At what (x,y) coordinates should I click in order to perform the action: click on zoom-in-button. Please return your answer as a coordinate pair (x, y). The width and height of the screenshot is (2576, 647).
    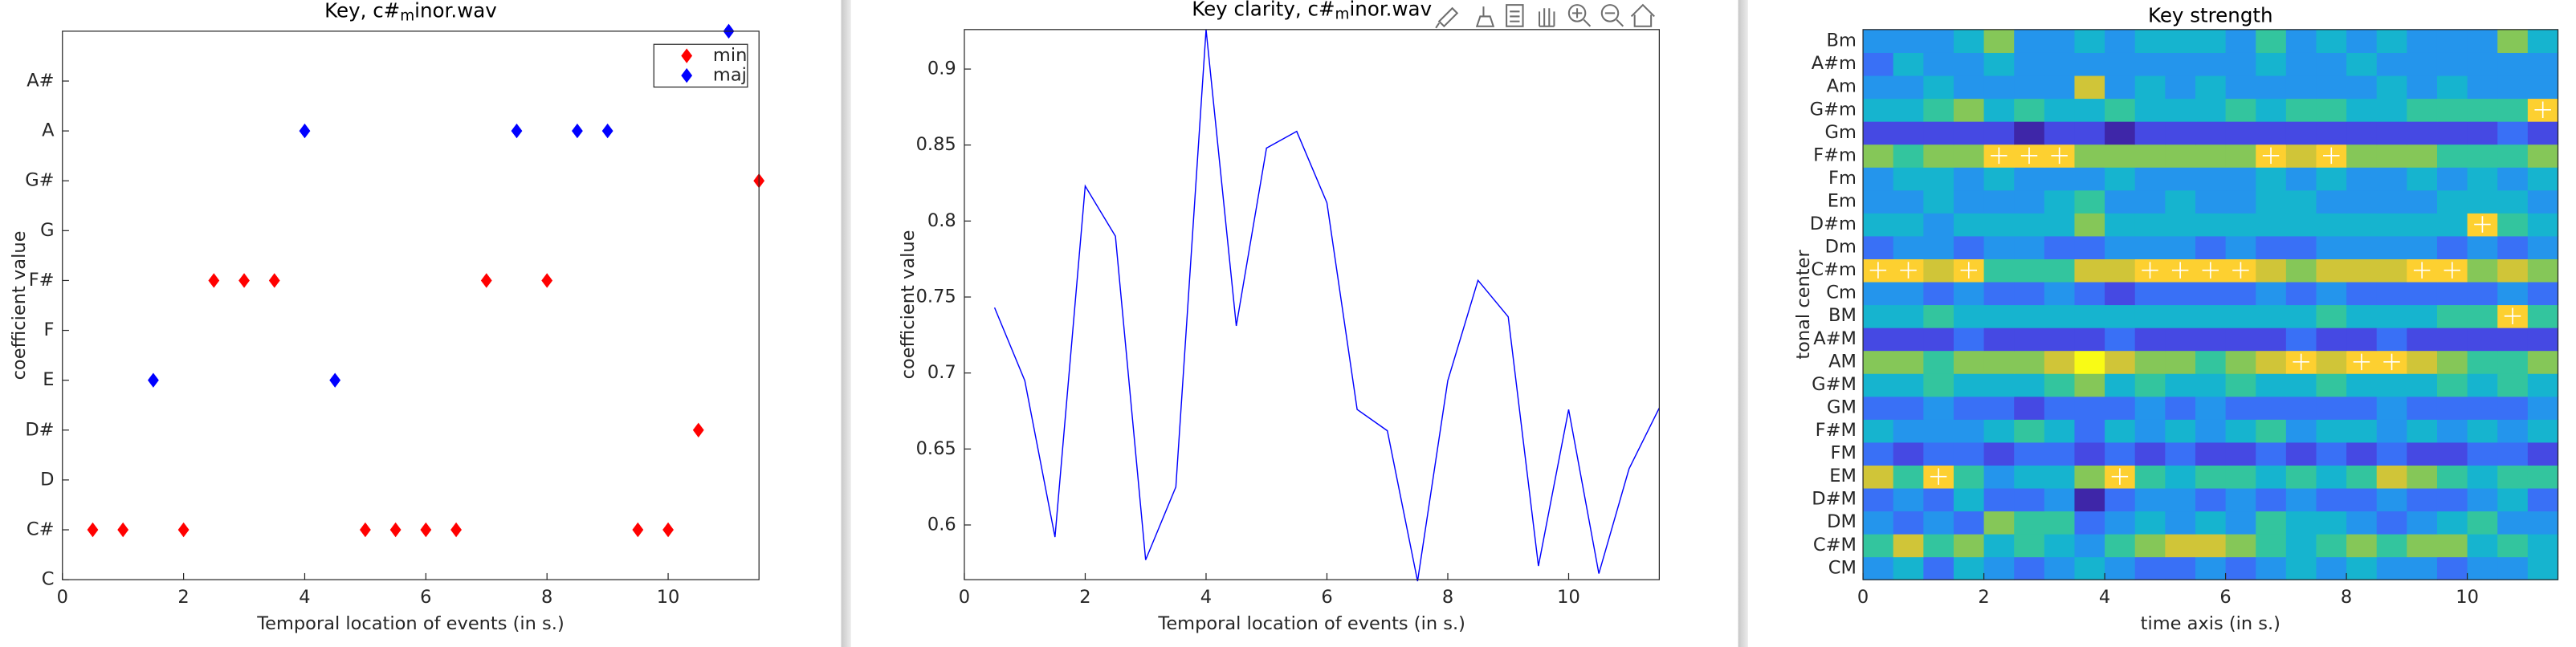
    Looking at the image, I should click on (1579, 15).